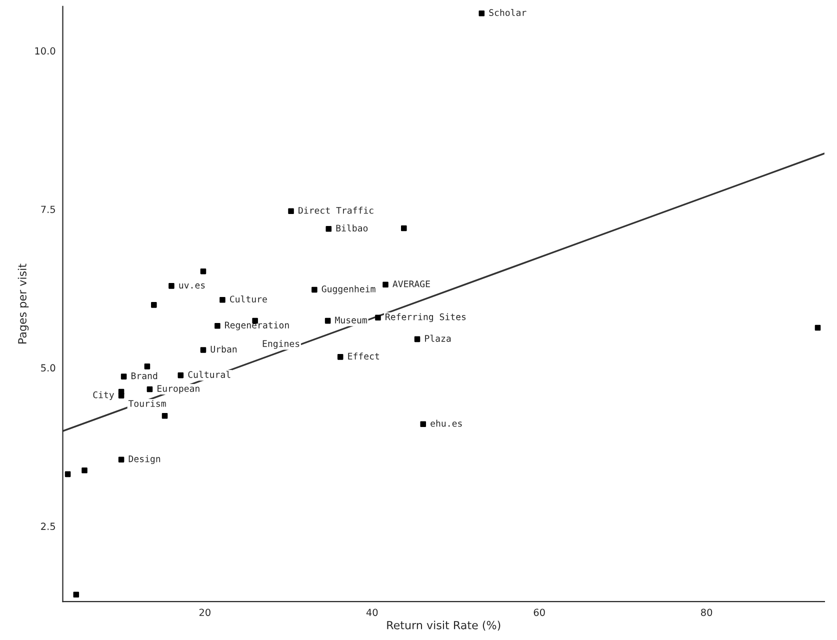  What do you see at coordinates (209, 374) in the screenshot?
I see `annotation: Cultural` at bounding box center [209, 374].